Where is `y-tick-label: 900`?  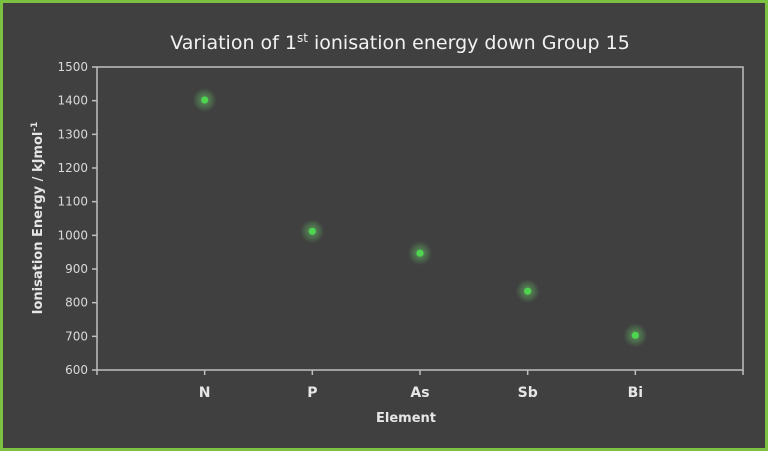 y-tick-label: 900 is located at coordinates (76, 269).